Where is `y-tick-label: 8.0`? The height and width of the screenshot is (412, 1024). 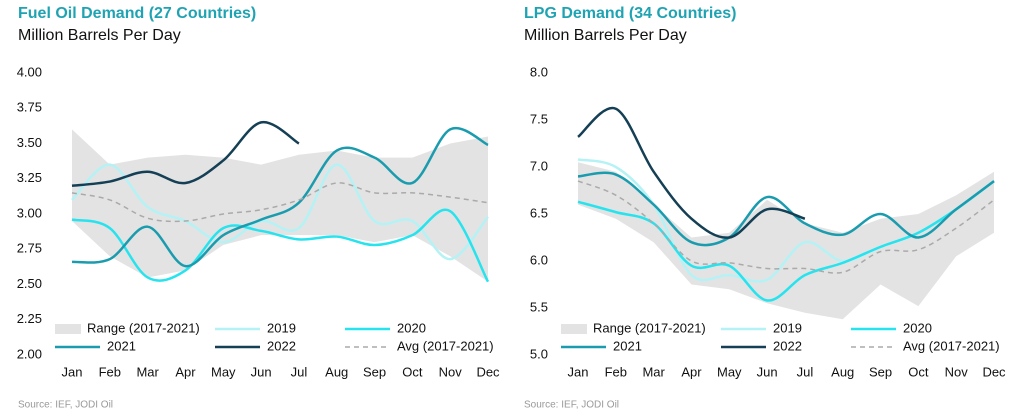 y-tick-label: 8.0 is located at coordinates (539, 71).